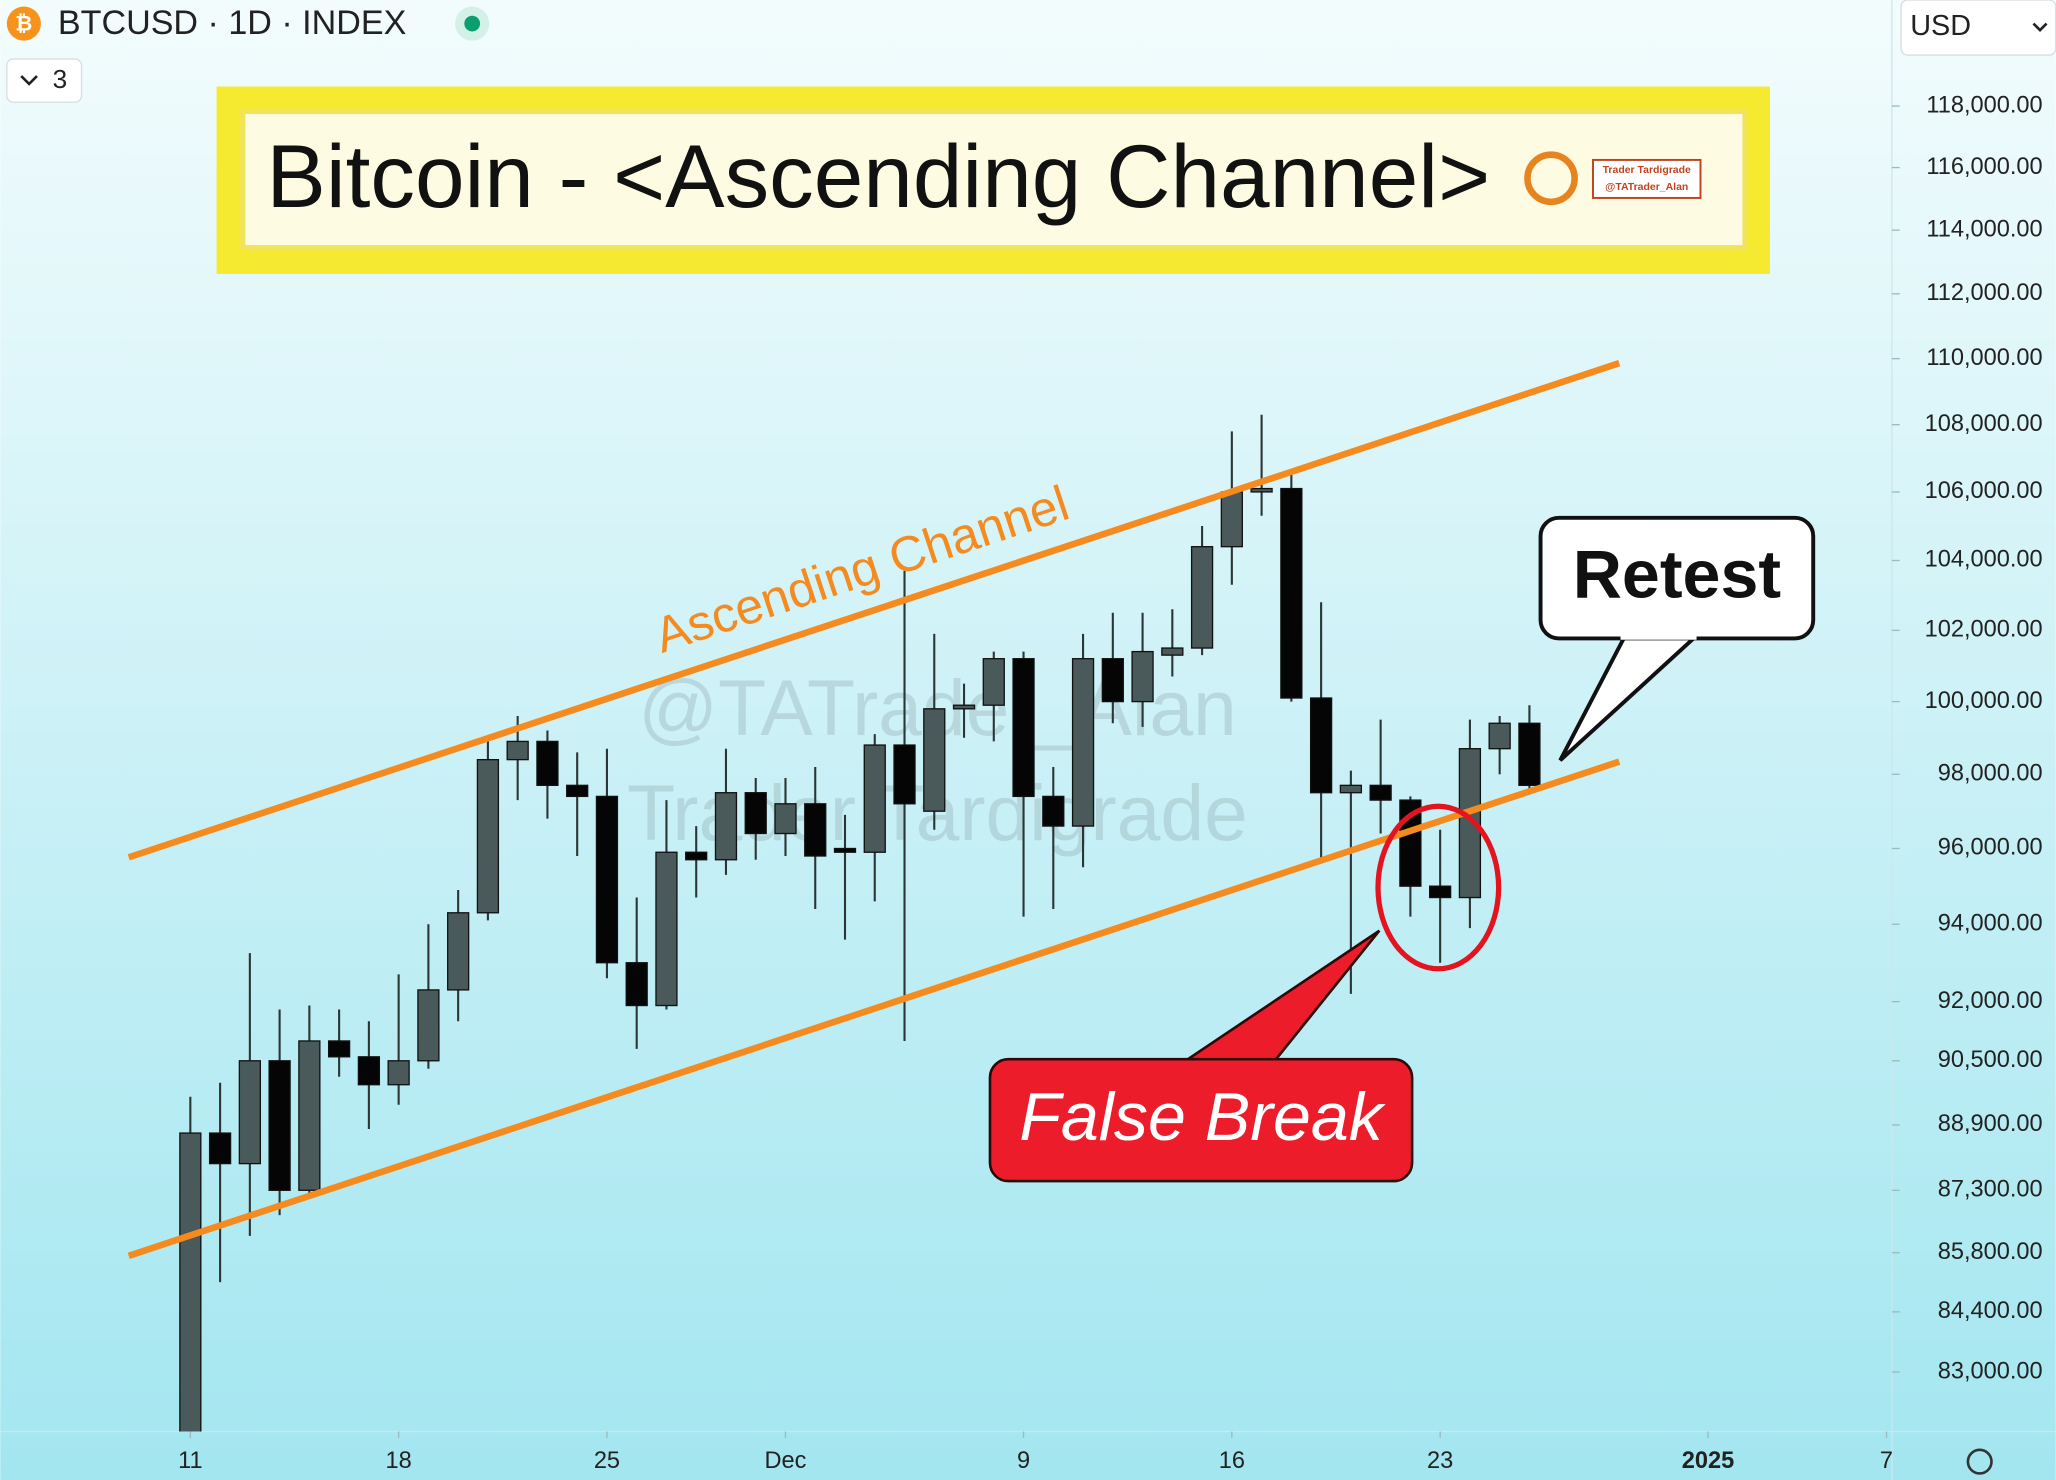 Image resolution: width=2056 pixels, height=1480 pixels. I want to click on symbol: BTCUSD · 1D · INDEX, so click(232, 23).